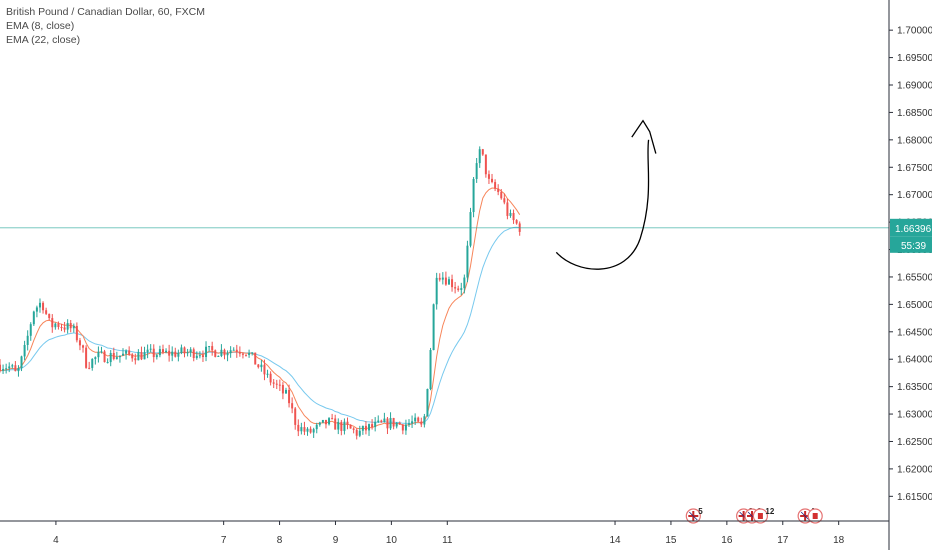  Describe the element at coordinates (914, 332) in the screenshot. I see `price-tick-label: 1.64500` at that location.